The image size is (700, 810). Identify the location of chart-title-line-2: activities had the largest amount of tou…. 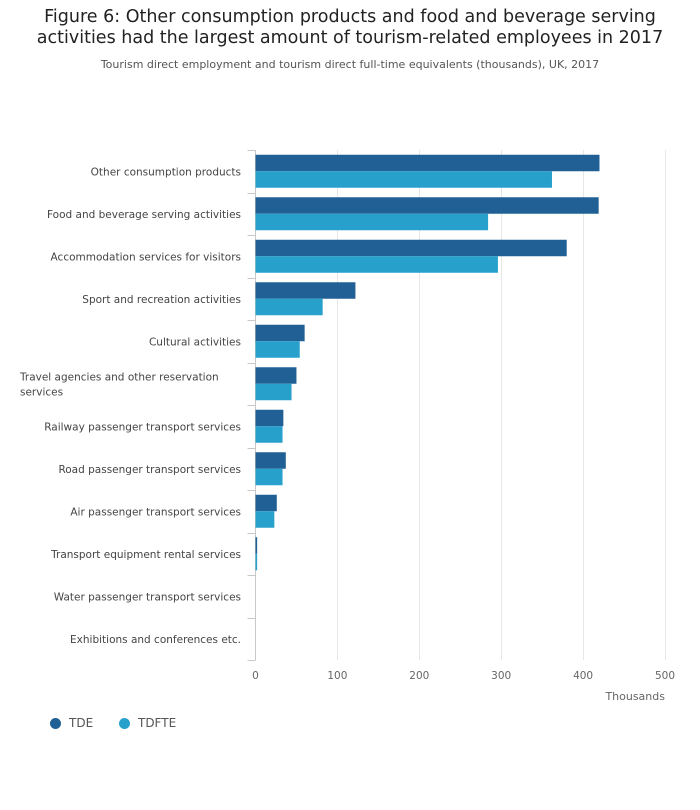
(350, 38).